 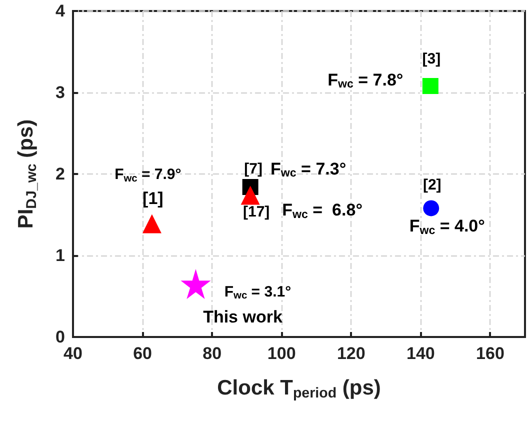 I want to click on annotation: [1], so click(x=153, y=198).